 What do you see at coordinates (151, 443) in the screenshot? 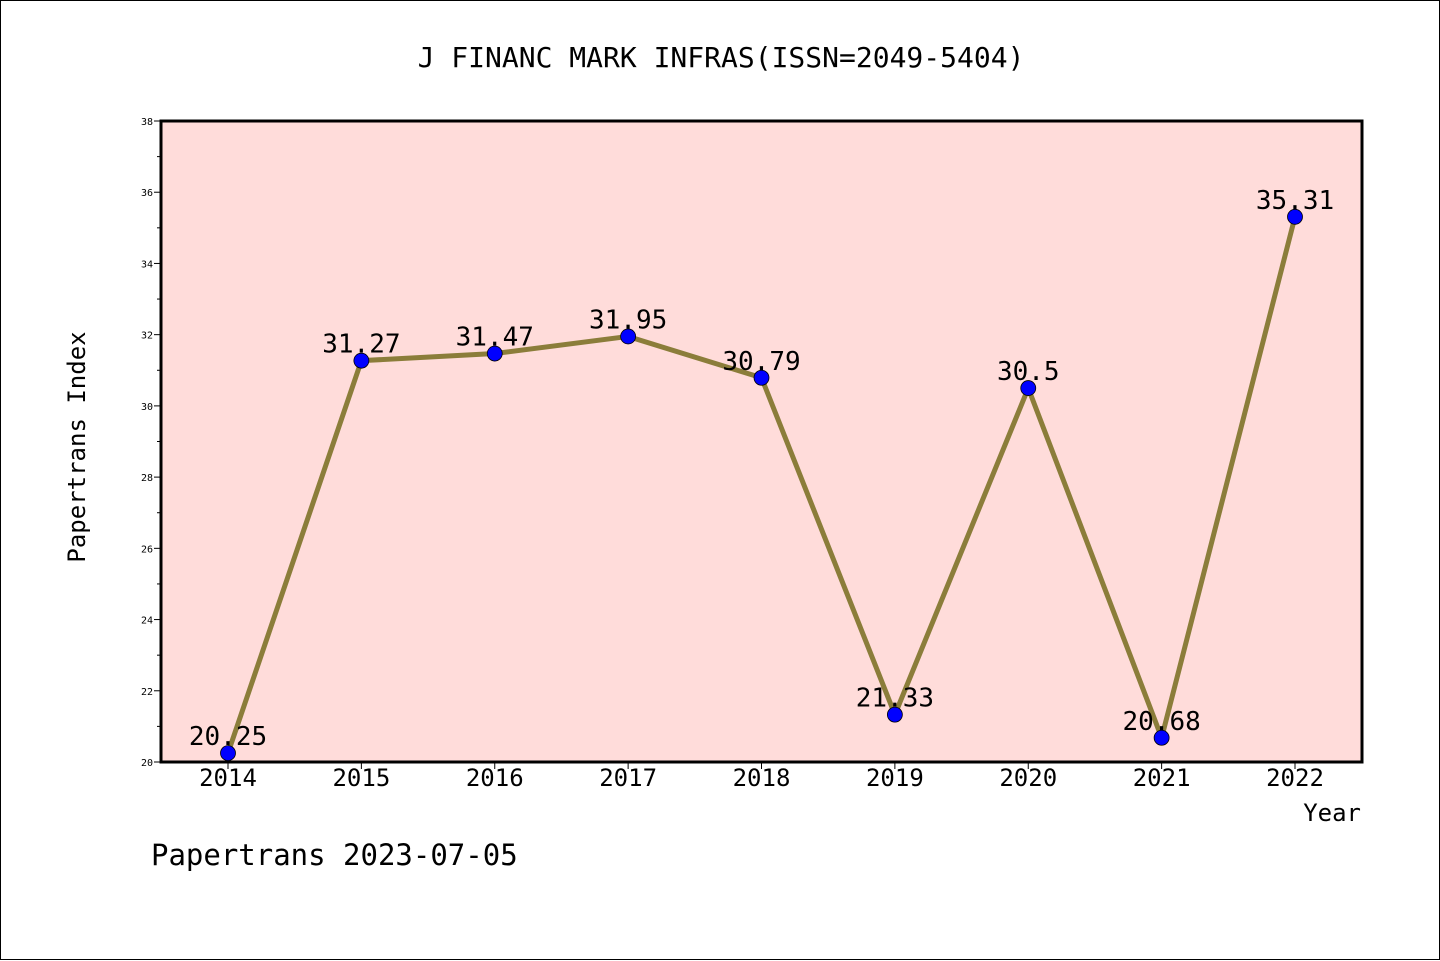
I see `y-axis: 20 22 24 26 28 30 32 34 36 38` at bounding box center [151, 443].